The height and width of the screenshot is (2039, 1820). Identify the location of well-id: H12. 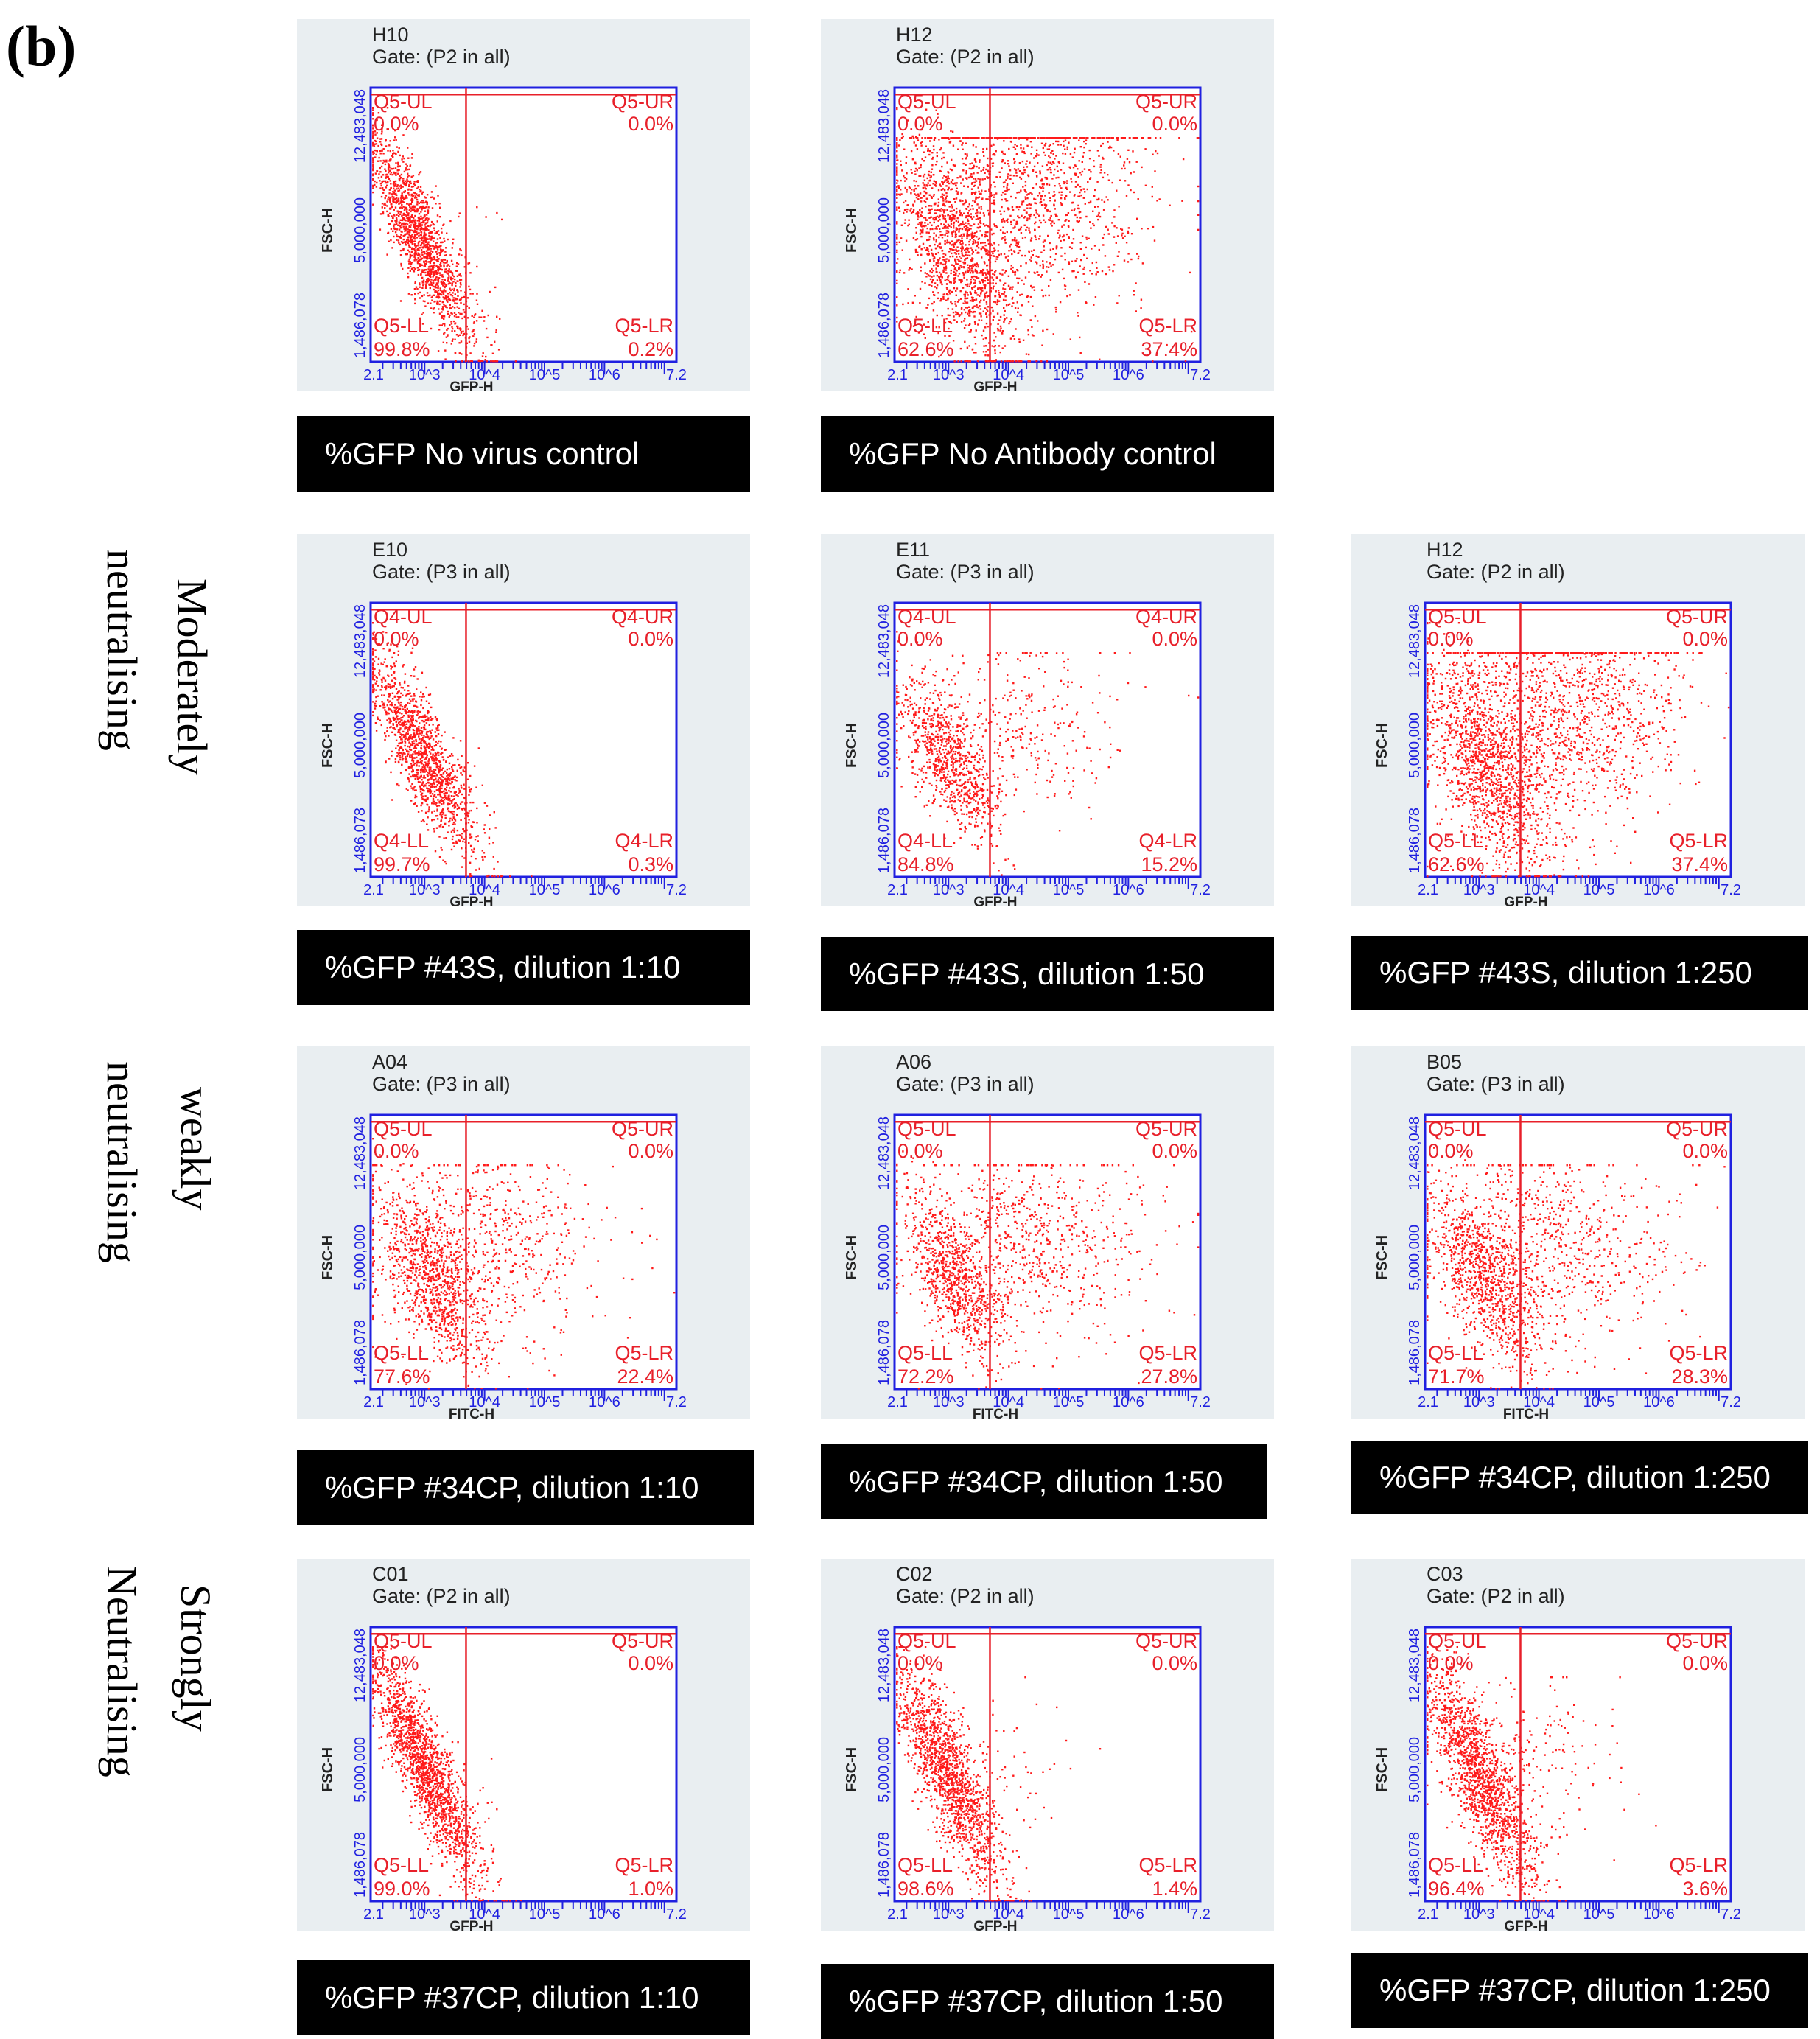
(914, 35).